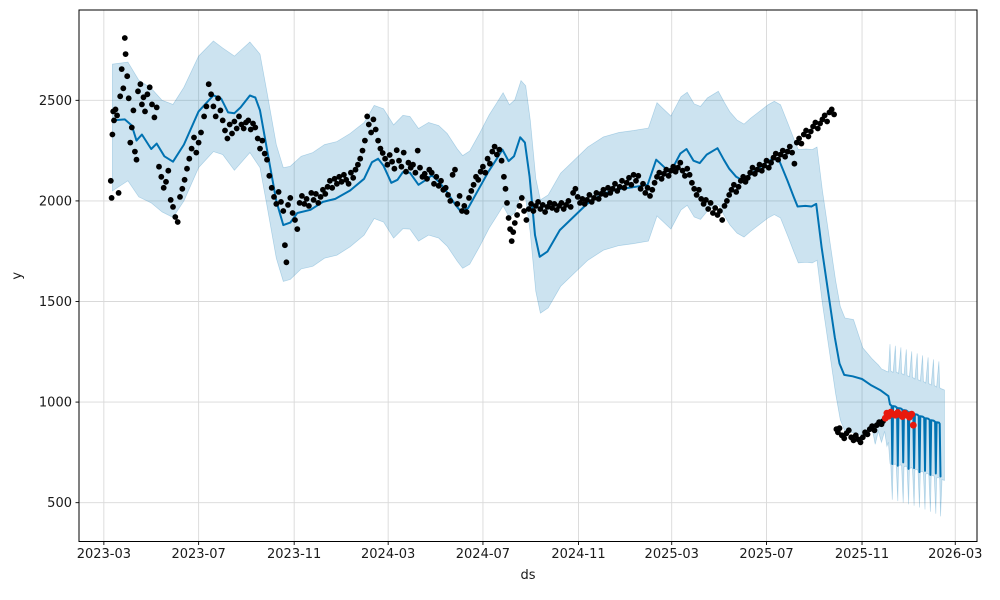 This screenshot has width=1000, height=600. Describe the element at coordinates (578, 554) in the screenshot. I see `x-tick-label: 2024-11` at that location.